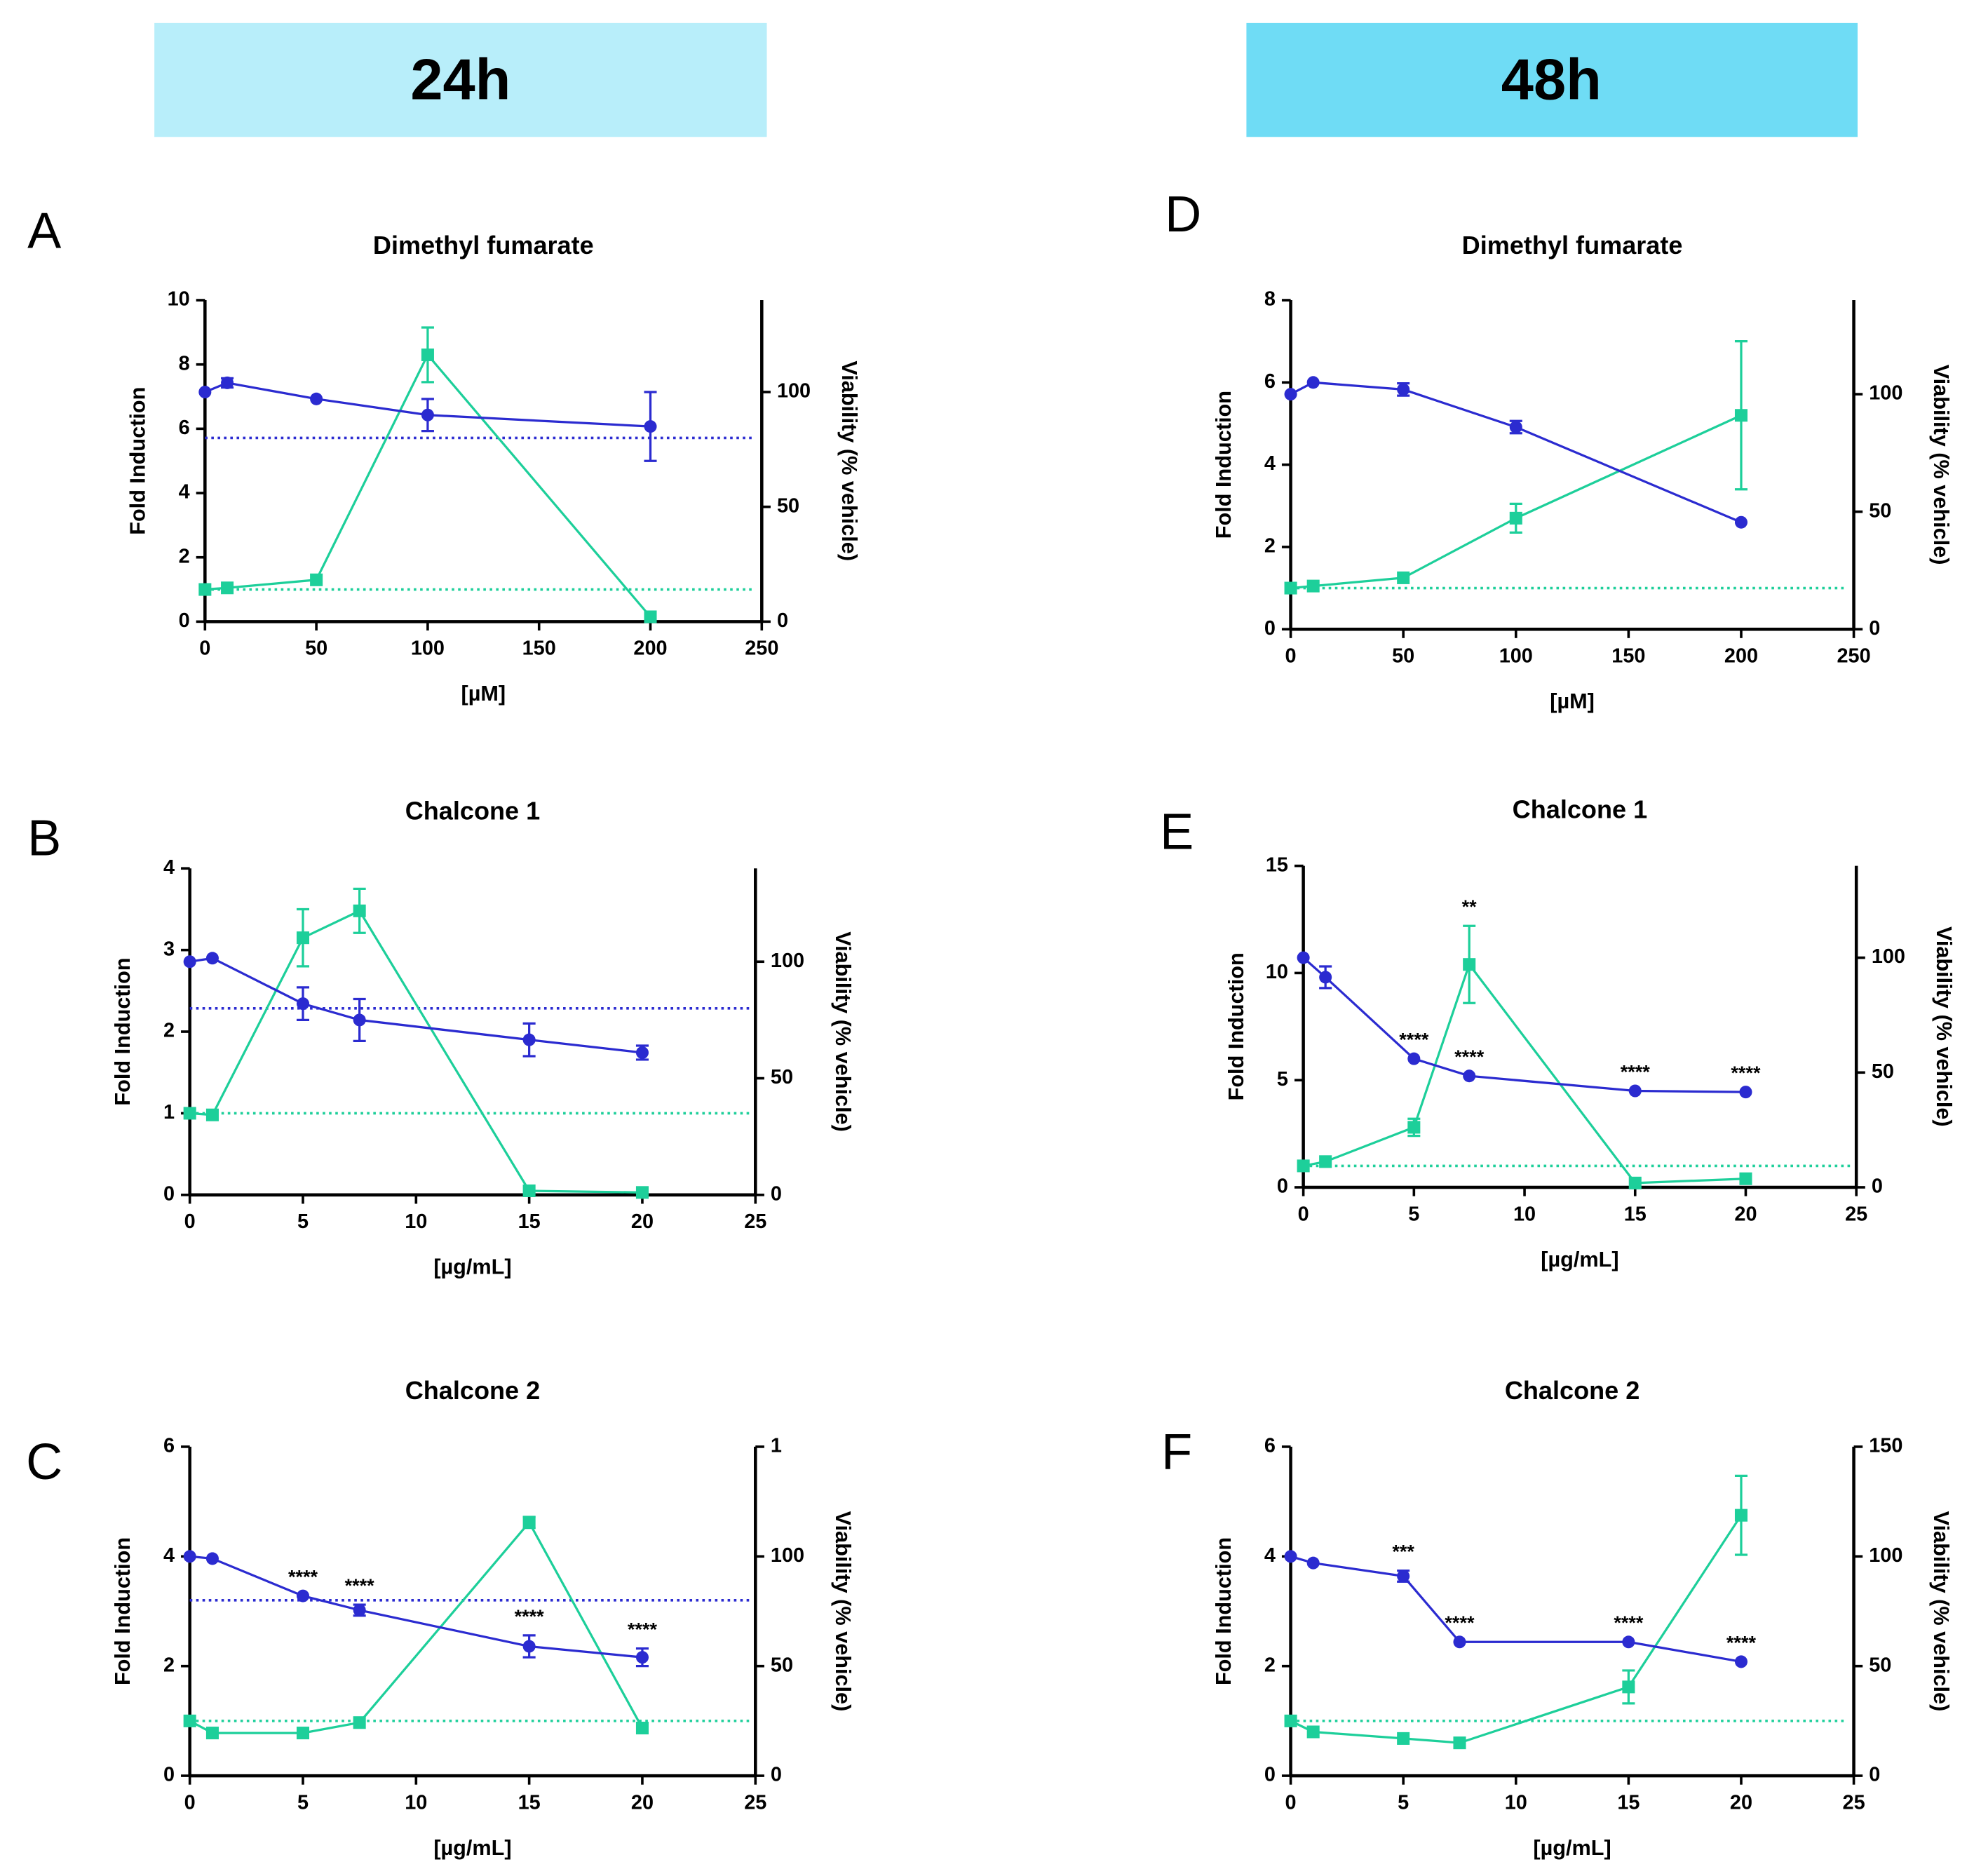 The image size is (1974, 1876). What do you see at coordinates (1176, 1452) in the screenshot?
I see `panel-letter: F` at bounding box center [1176, 1452].